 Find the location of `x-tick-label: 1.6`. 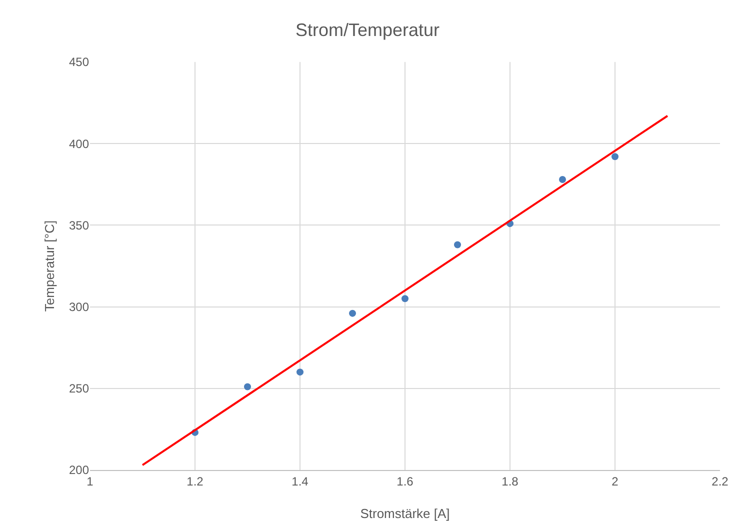

x-tick-label: 1.6 is located at coordinates (405, 481).